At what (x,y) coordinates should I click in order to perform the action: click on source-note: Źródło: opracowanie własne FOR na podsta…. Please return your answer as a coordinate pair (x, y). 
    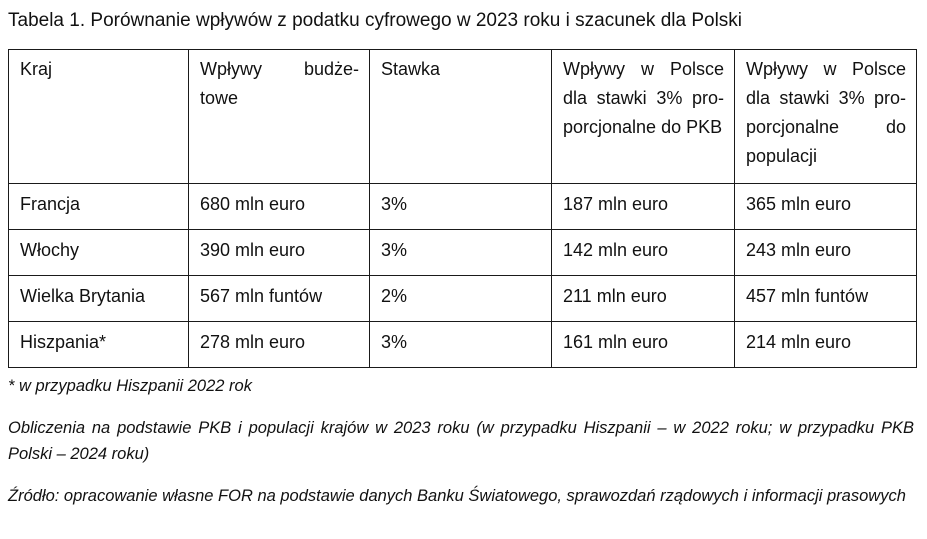
    Looking at the image, I should click on (457, 496).